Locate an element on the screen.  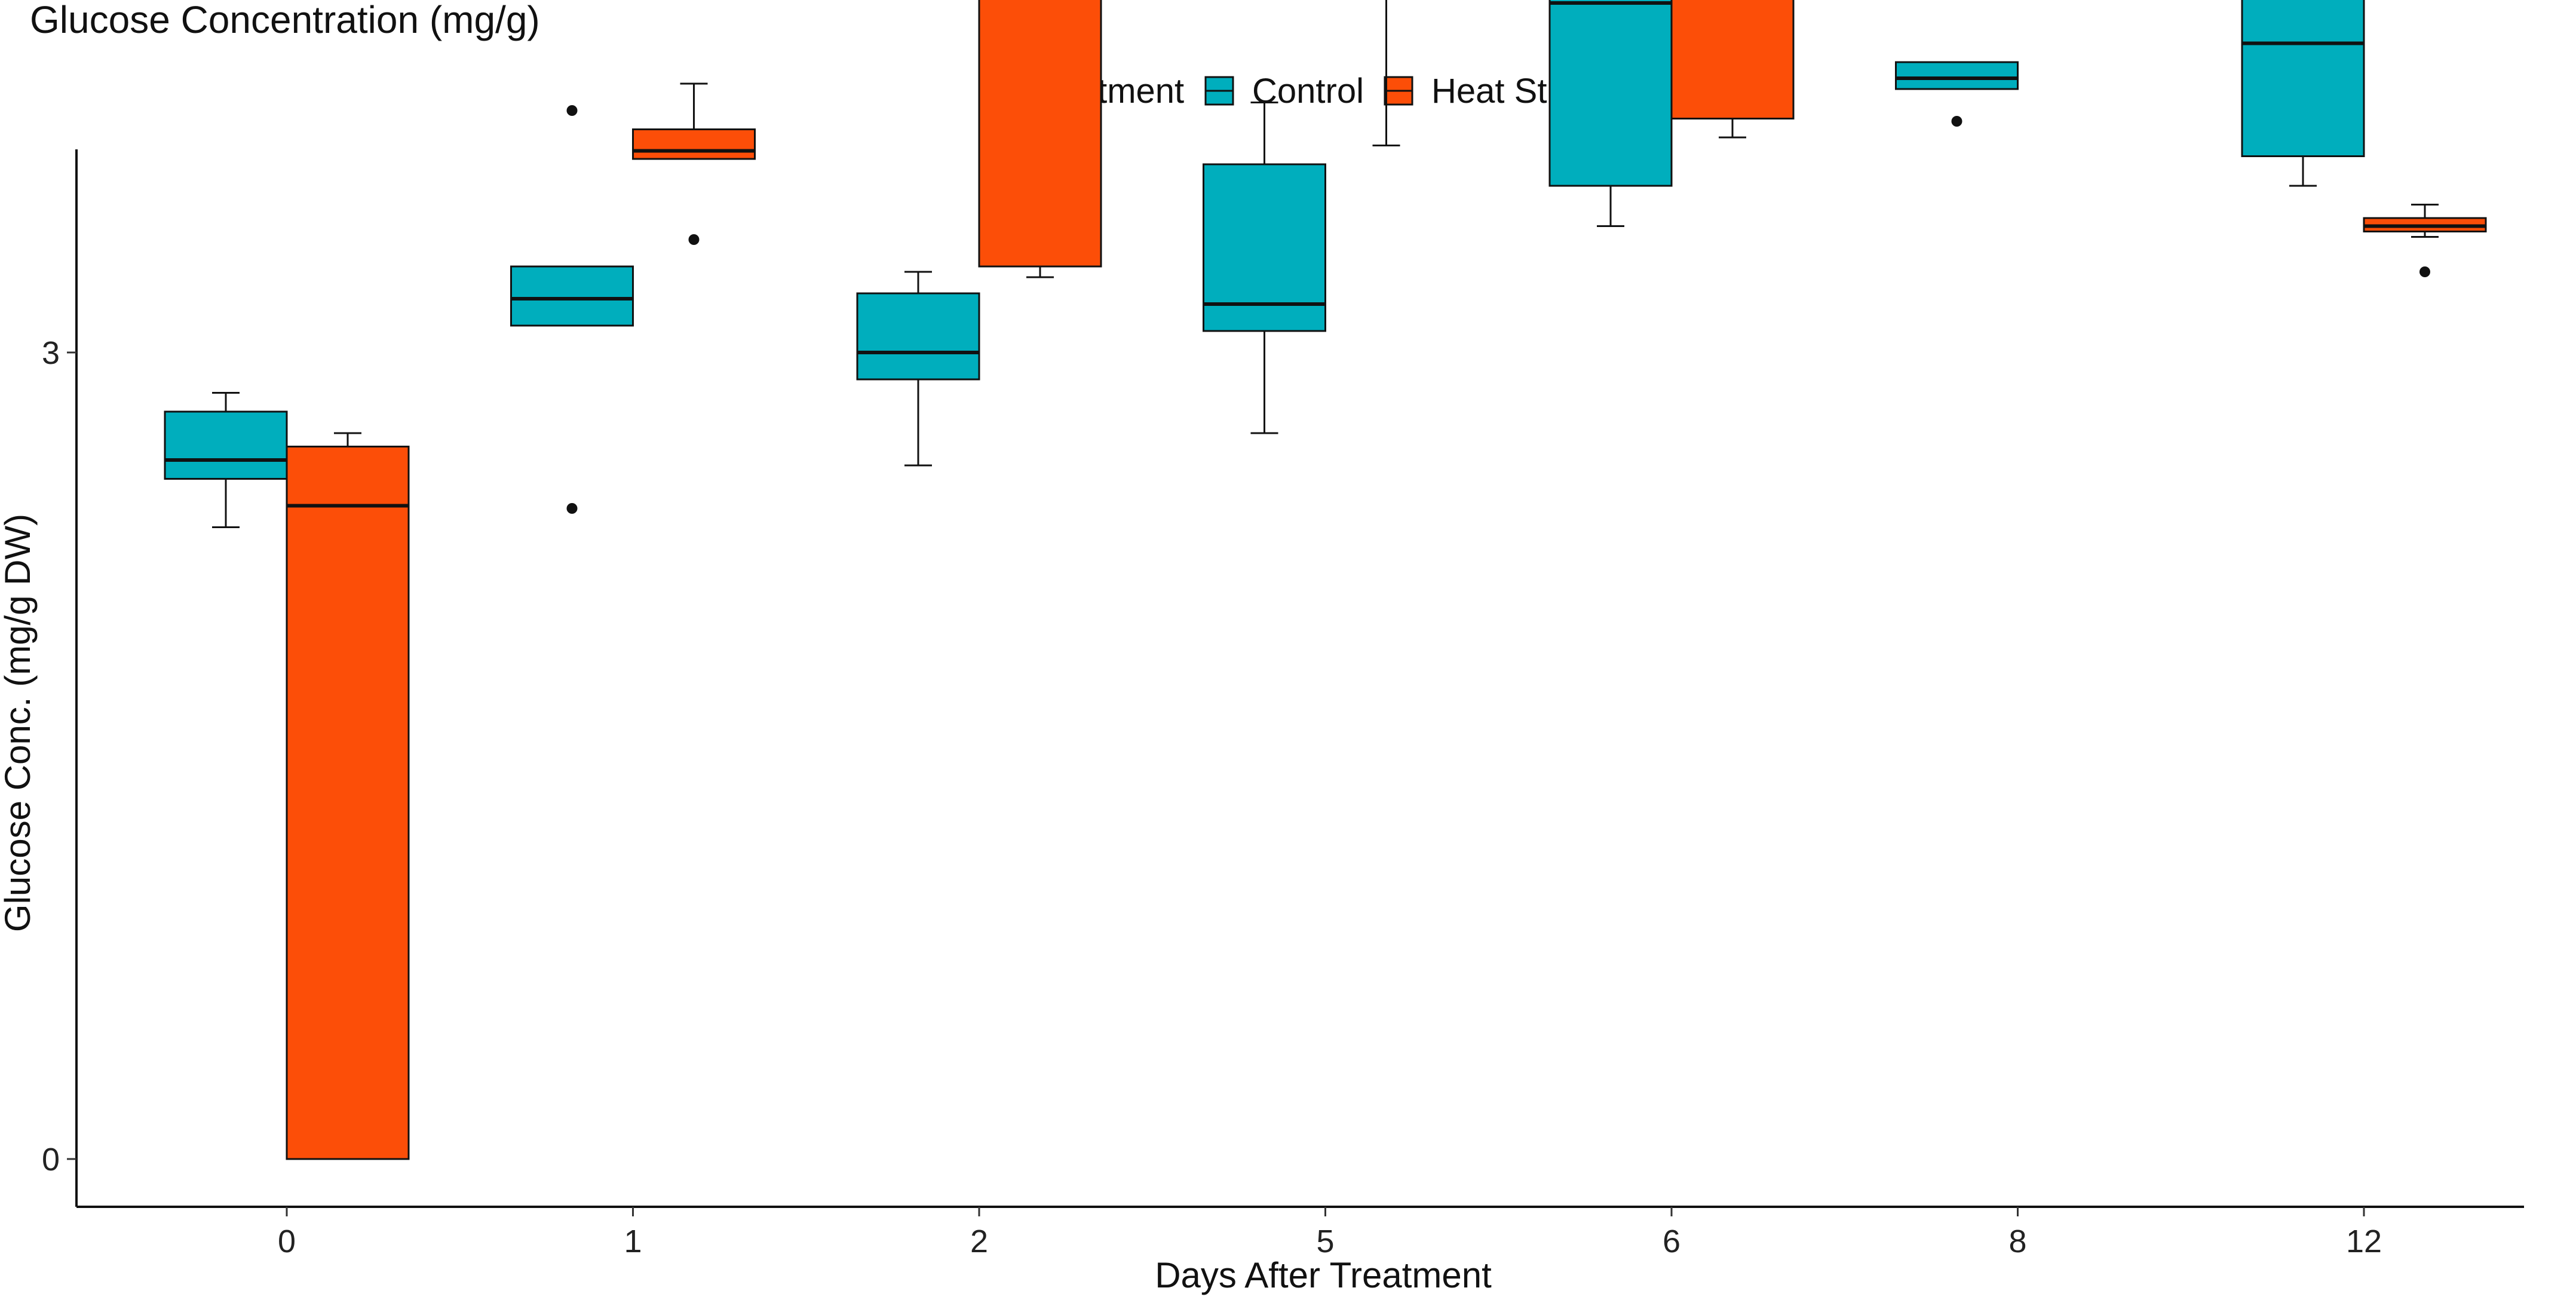
x-axis-title: Days After Treatment is located at coordinates (1323, 1275).